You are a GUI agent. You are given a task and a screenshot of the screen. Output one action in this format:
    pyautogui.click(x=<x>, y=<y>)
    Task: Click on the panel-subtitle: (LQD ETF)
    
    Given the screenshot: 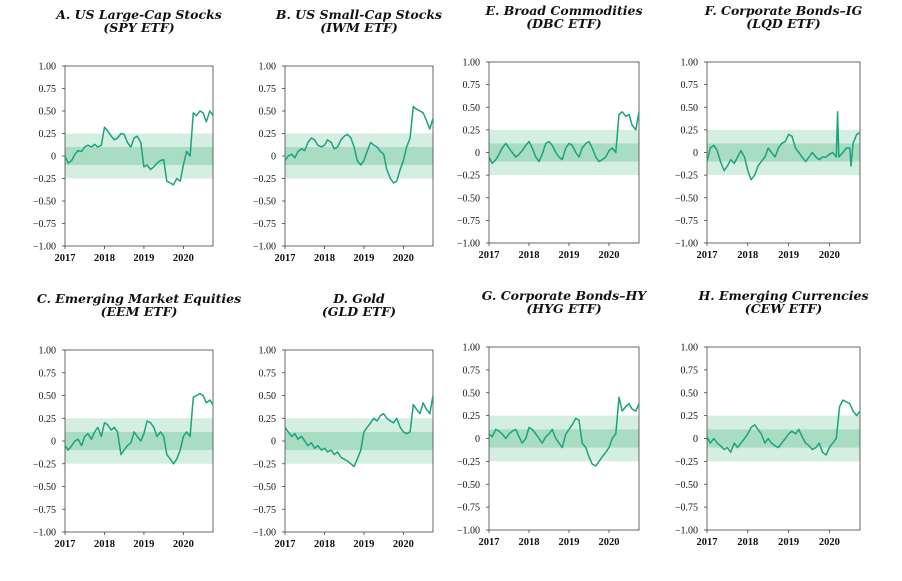 What is the action you would take?
    pyautogui.click(x=783, y=23)
    